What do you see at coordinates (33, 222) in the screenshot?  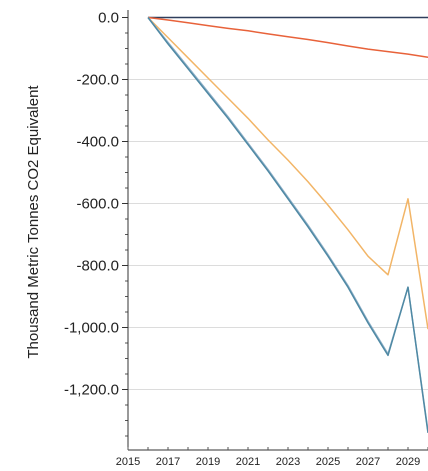 I see `y-axis-label: Thousand Metric Tonnes CO2 Equivalent` at bounding box center [33, 222].